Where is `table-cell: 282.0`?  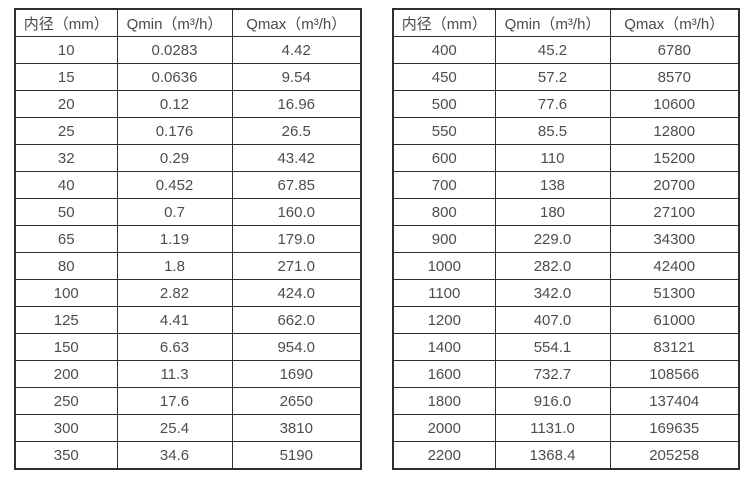
table-cell: 282.0 is located at coordinates (552, 266).